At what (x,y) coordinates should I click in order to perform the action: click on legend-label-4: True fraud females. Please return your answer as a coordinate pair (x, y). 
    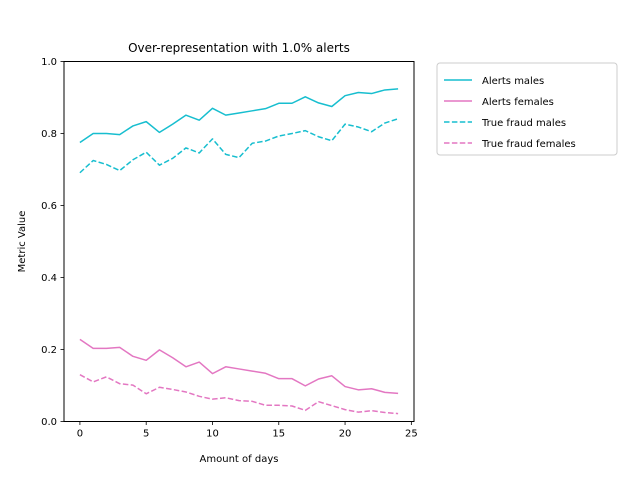
    Looking at the image, I should click on (528, 144).